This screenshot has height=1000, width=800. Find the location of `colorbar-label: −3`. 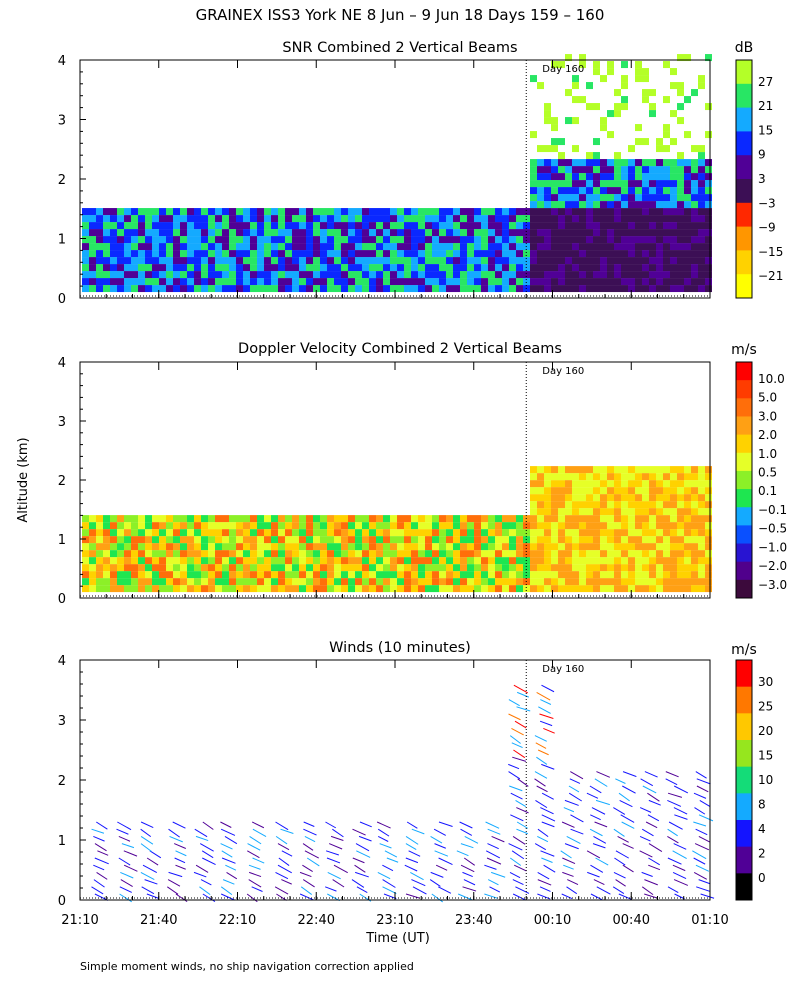

colorbar-label: −3 is located at coordinates (767, 203).